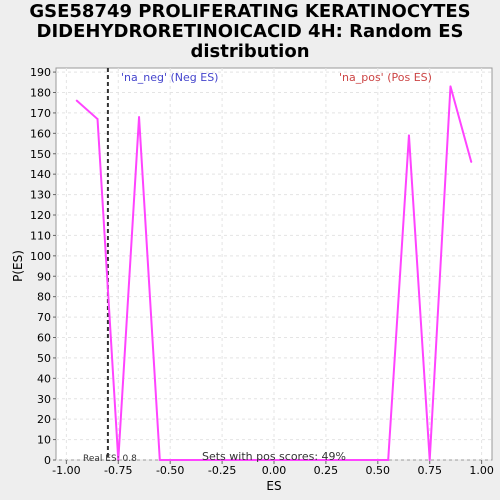 This screenshot has height=500, width=500. Describe the element at coordinates (170, 470) in the screenshot. I see `x-tick-label: -0.50` at that location.